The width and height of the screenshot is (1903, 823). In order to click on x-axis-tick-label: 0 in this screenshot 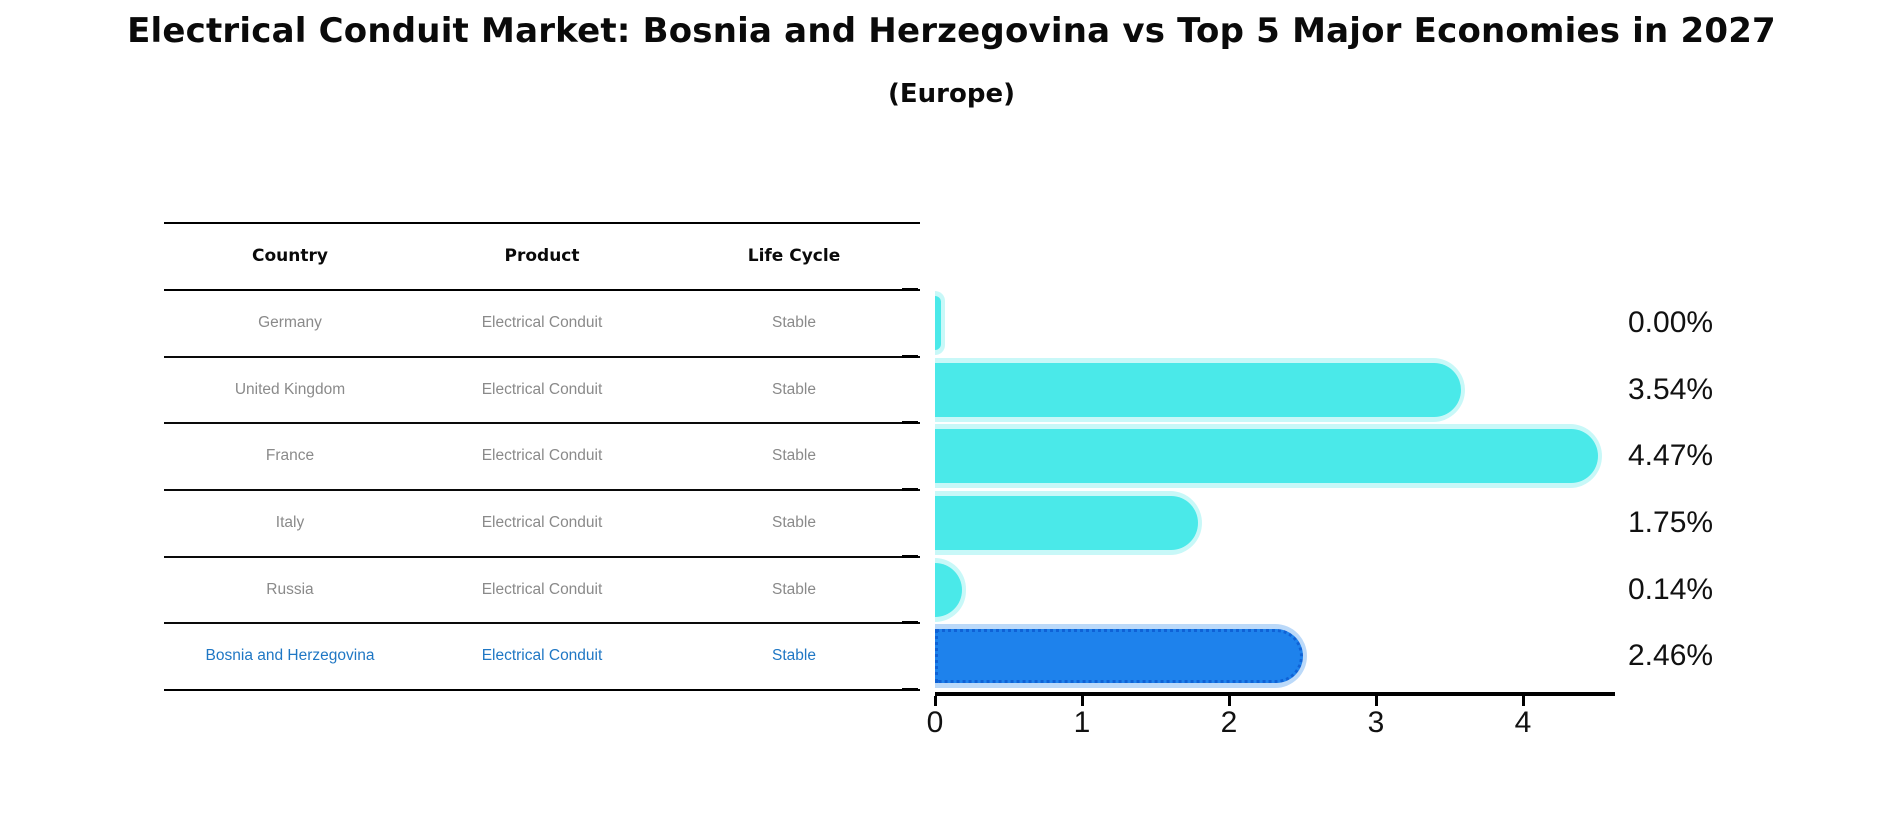, I will do `click(935, 722)`.